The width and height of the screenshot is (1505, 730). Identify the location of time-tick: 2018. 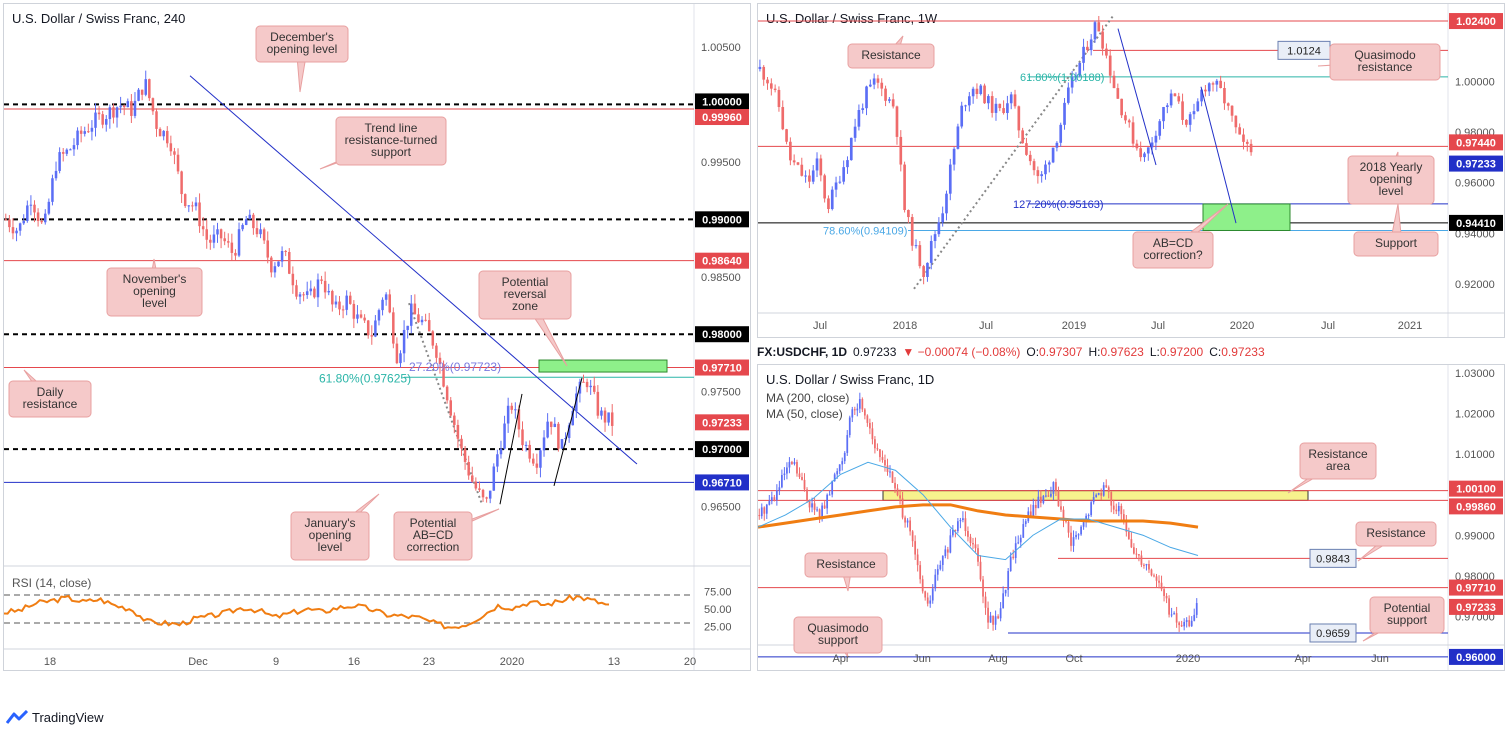
(905, 326).